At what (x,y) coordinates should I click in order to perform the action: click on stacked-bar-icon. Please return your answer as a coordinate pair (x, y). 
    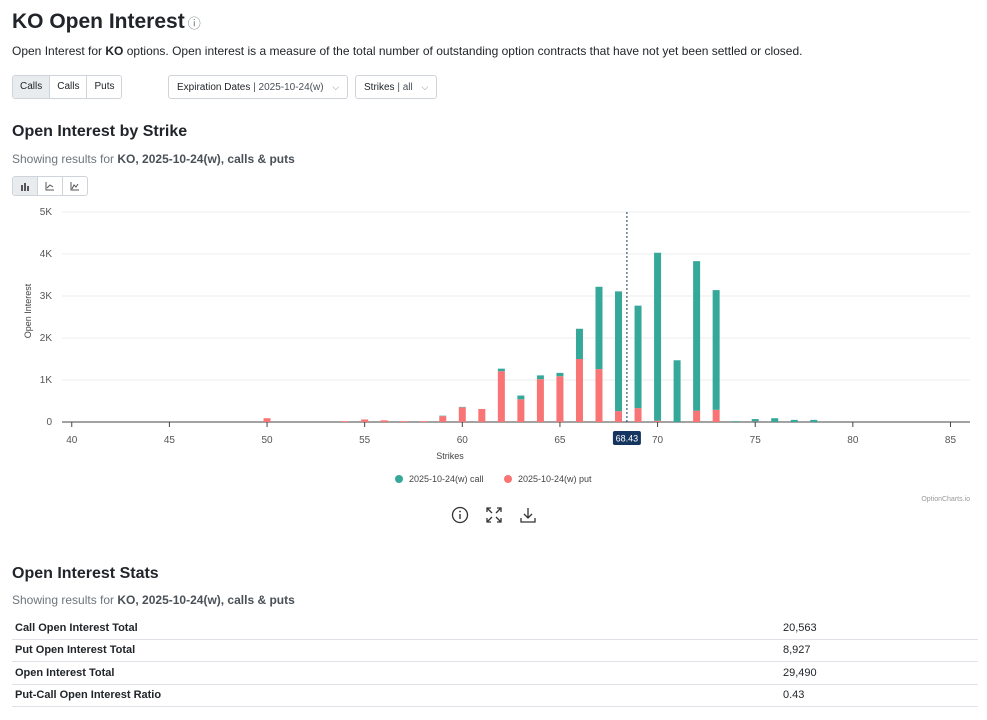
    Looking at the image, I should click on (25, 186).